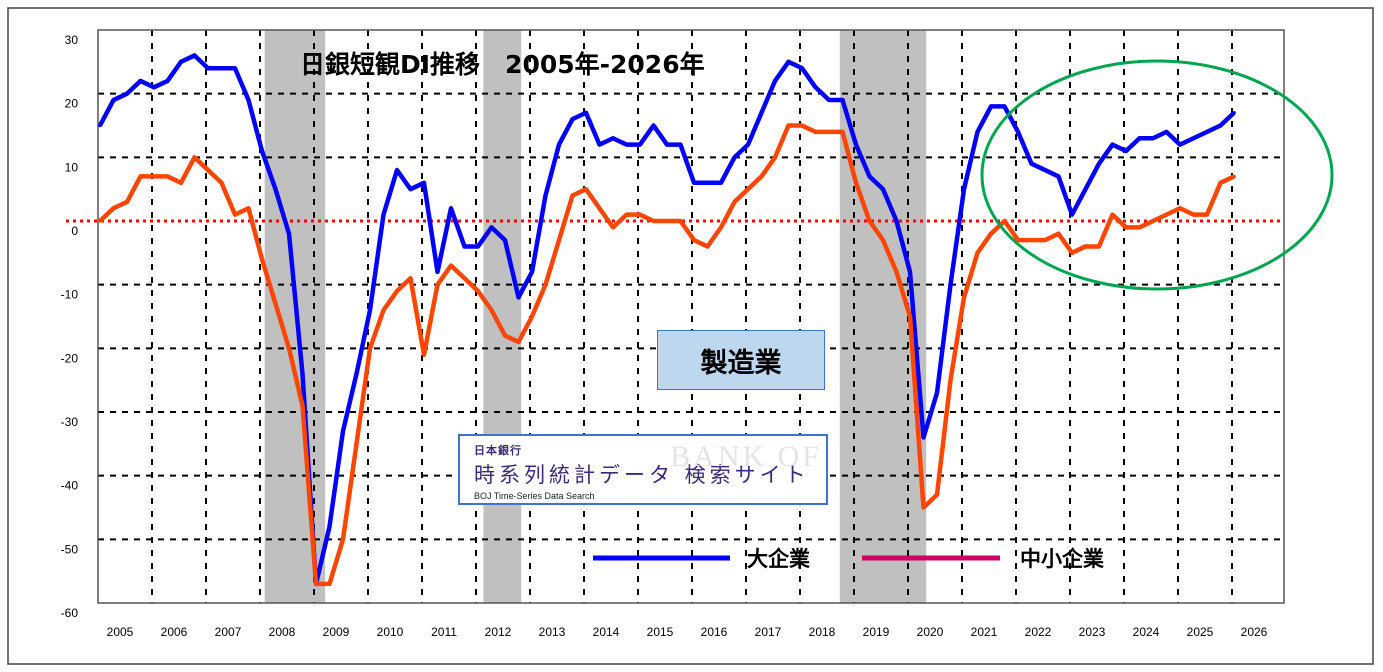  Describe the element at coordinates (930, 632) in the screenshot. I see `x-tick-label: 2020` at that location.